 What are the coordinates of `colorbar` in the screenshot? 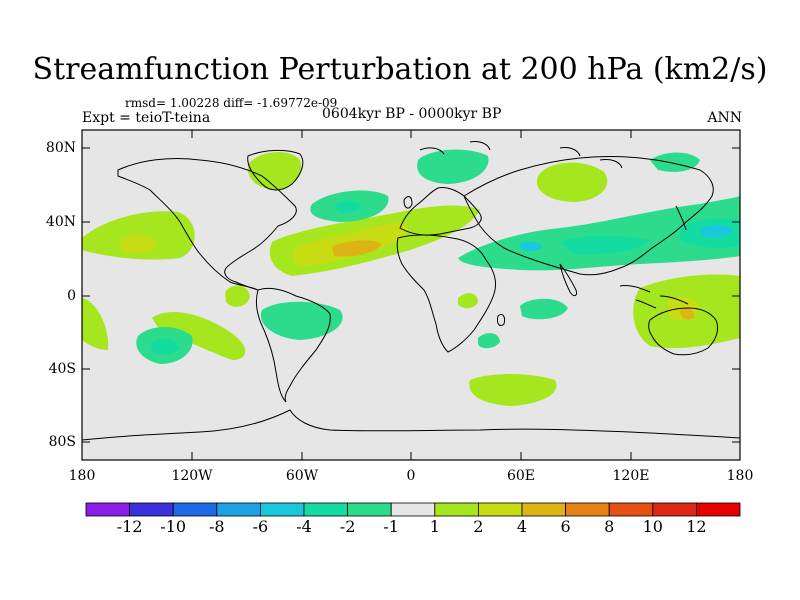 It's located at (413, 509).